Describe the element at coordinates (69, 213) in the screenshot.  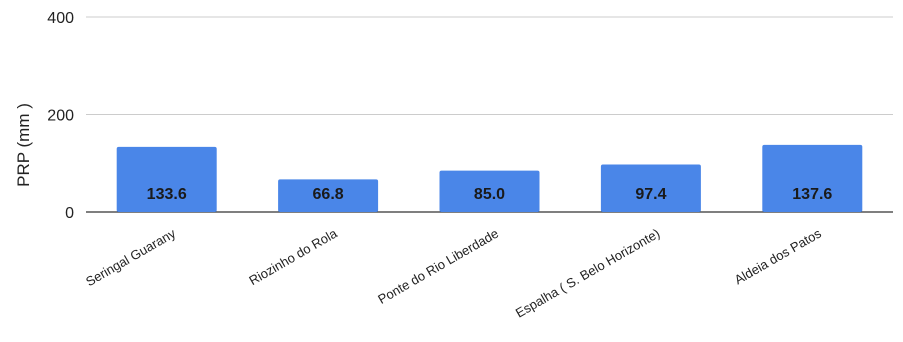
I see `y-tick-label: 0` at that location.